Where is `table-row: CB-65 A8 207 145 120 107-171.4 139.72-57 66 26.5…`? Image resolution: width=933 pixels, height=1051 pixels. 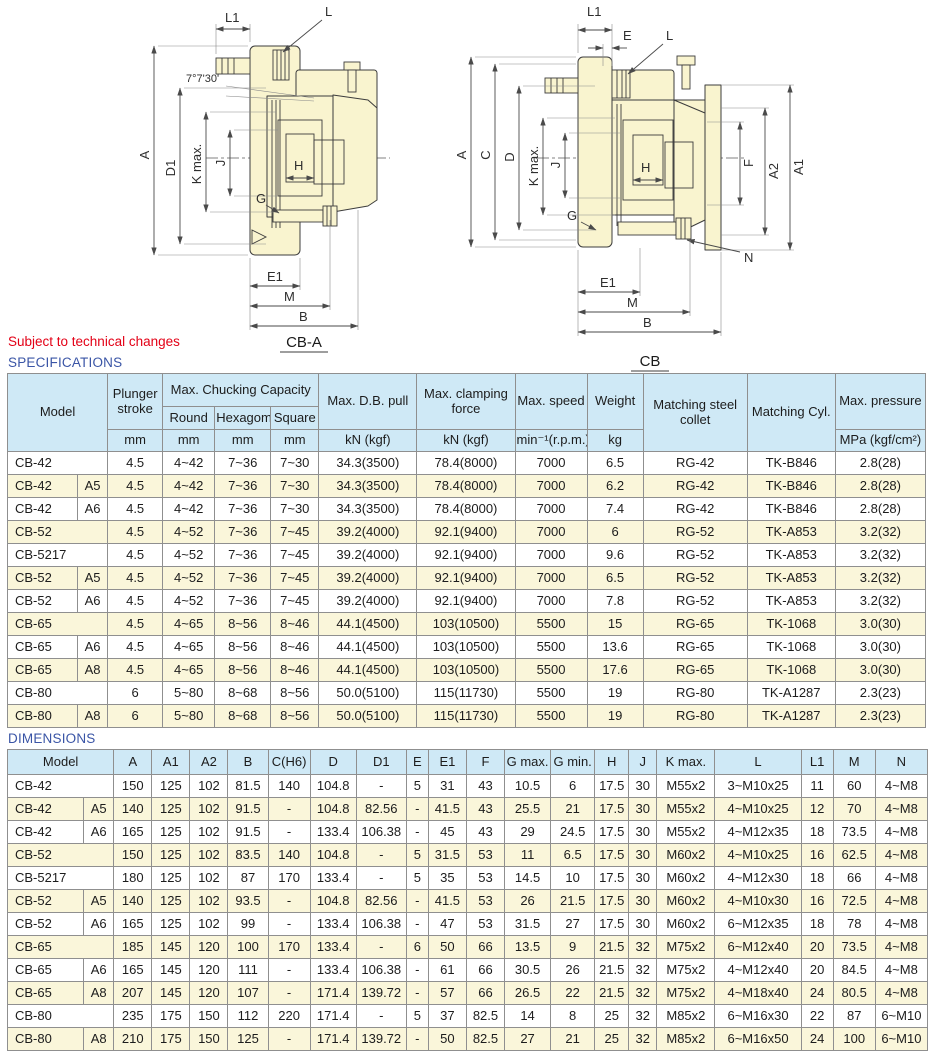 table-row: CB-65 A8 207 145 120 107-171.4 139.72-57 66 26.5… is located at coordinates (467, 993).